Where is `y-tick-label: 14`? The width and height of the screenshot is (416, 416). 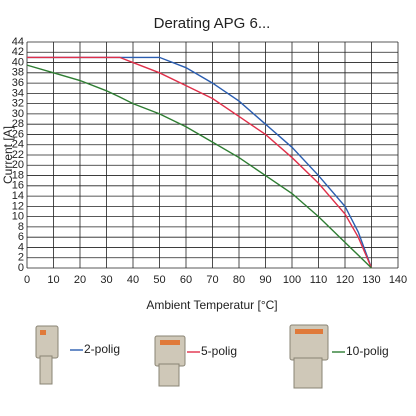
y-tick-label: 14 is located at coordinates (18, 196).